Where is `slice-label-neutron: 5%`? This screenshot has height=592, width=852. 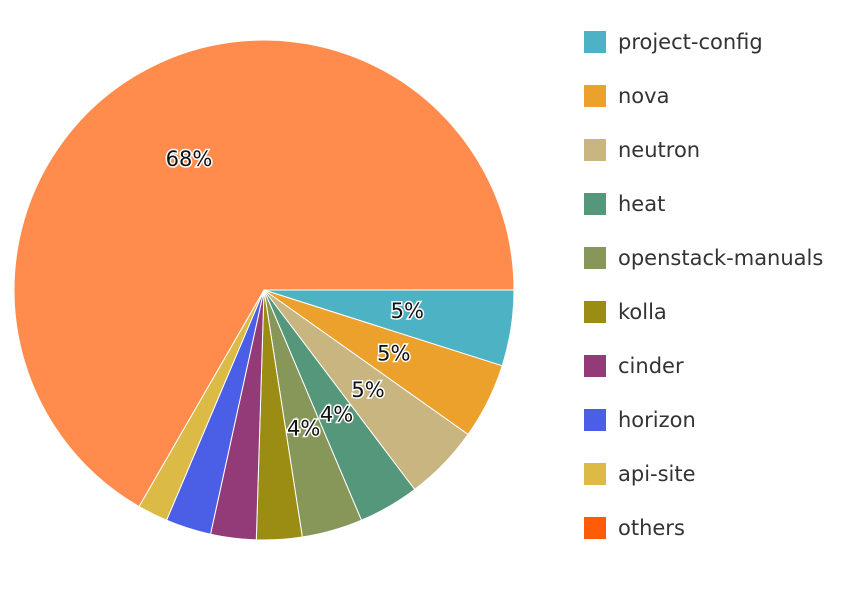 slice-label-neutron: 5% is located at coordinates (367, 390).